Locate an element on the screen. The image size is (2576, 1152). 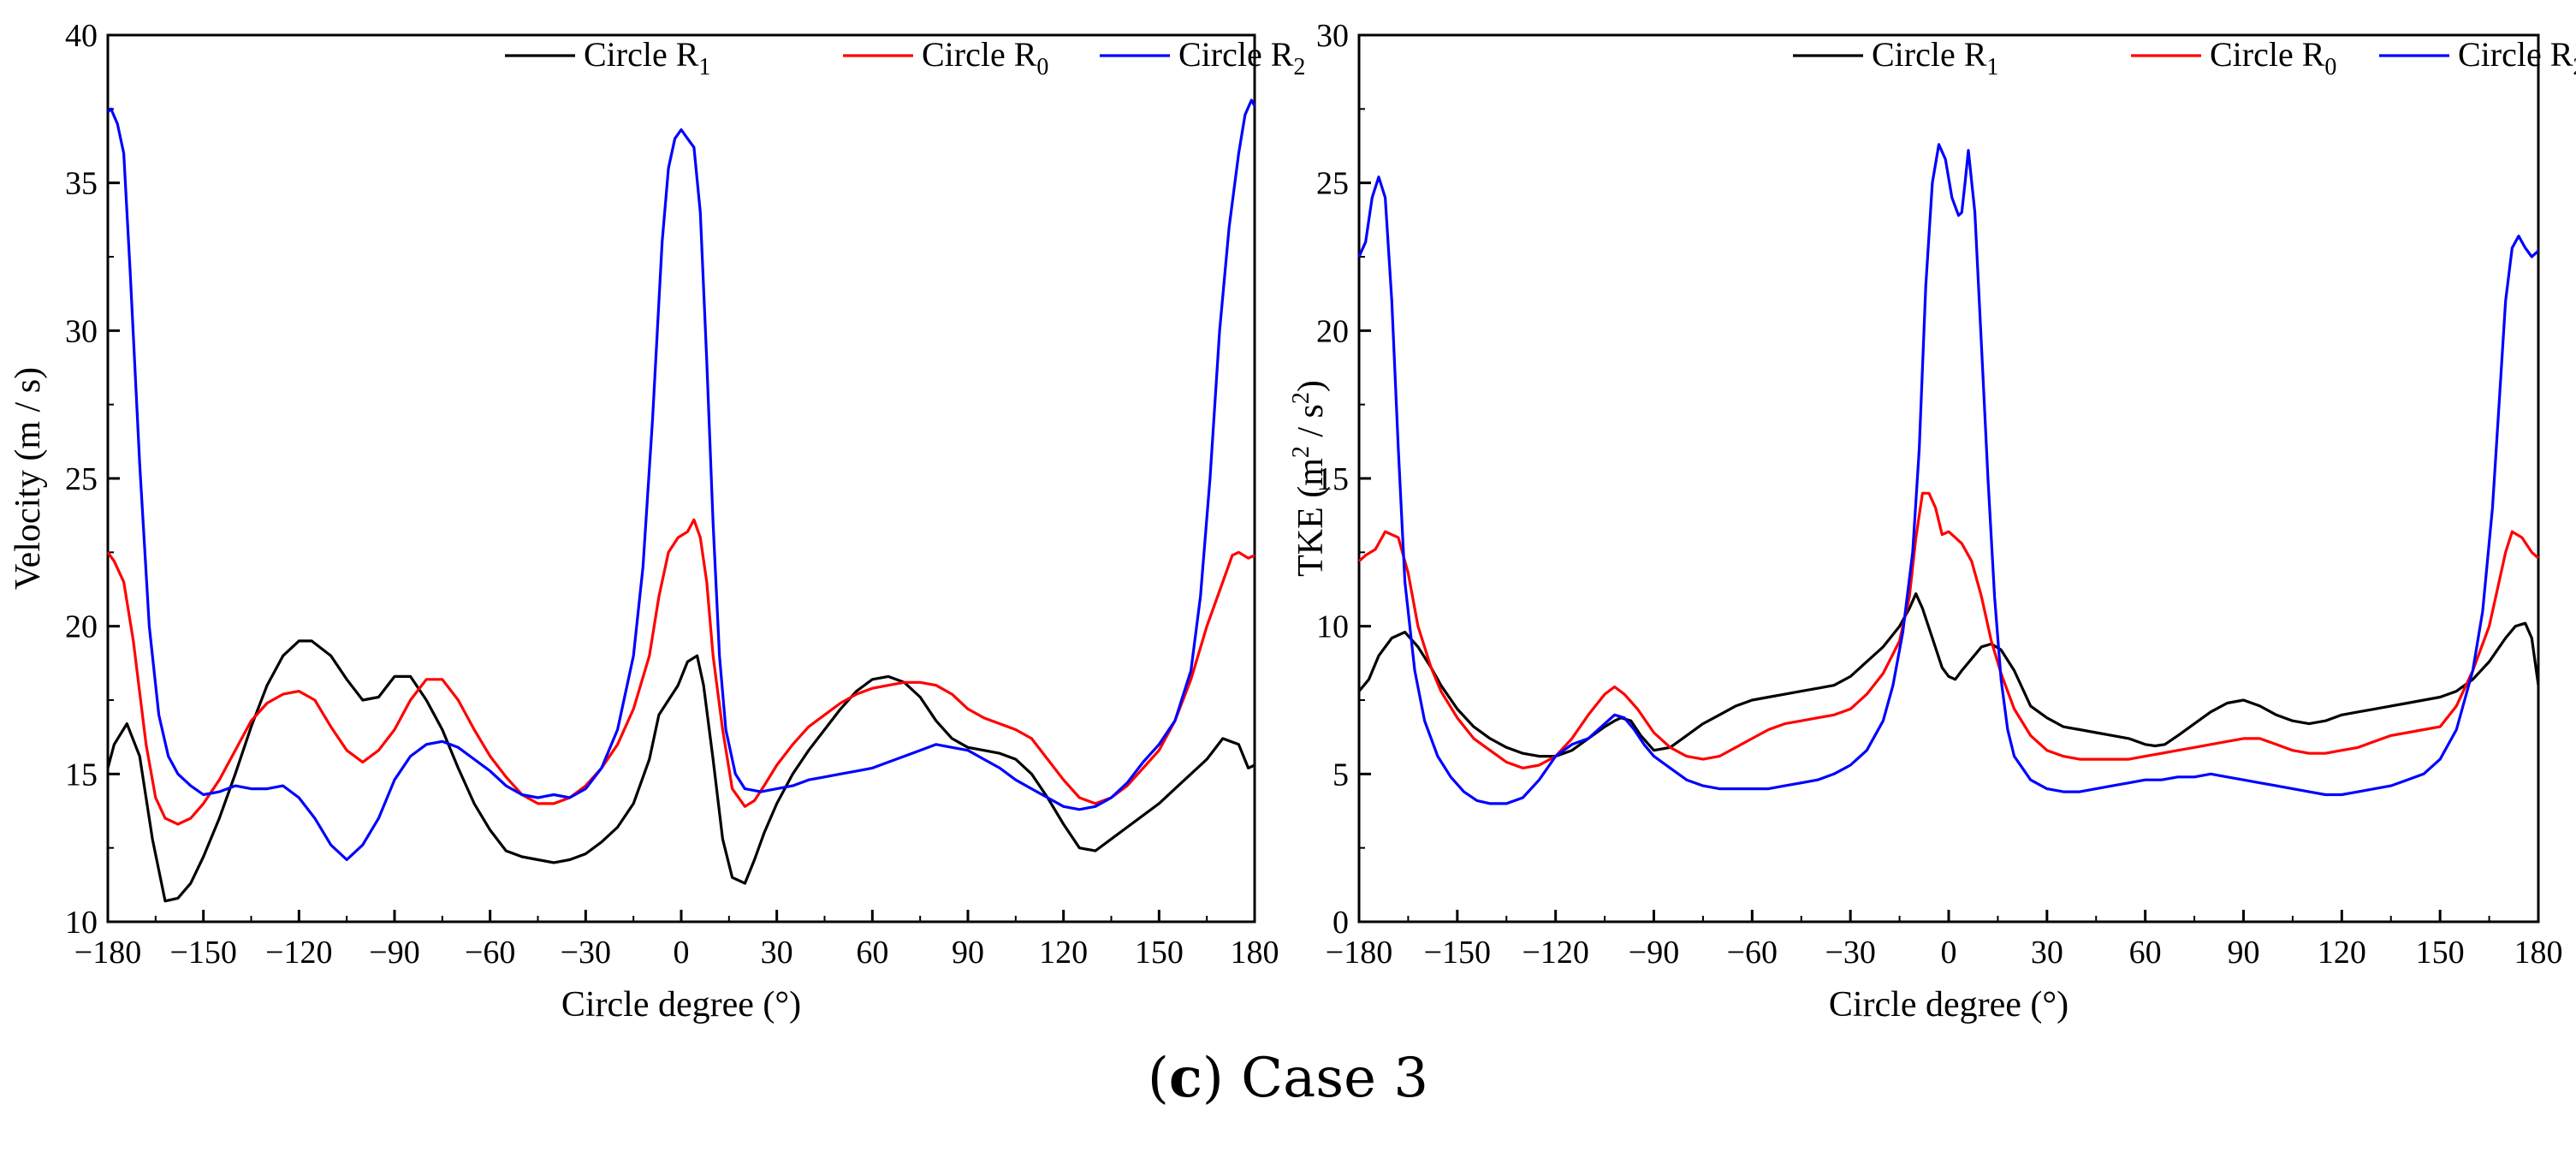
y-tick-label: 40 is located at coordinates (81, 36).